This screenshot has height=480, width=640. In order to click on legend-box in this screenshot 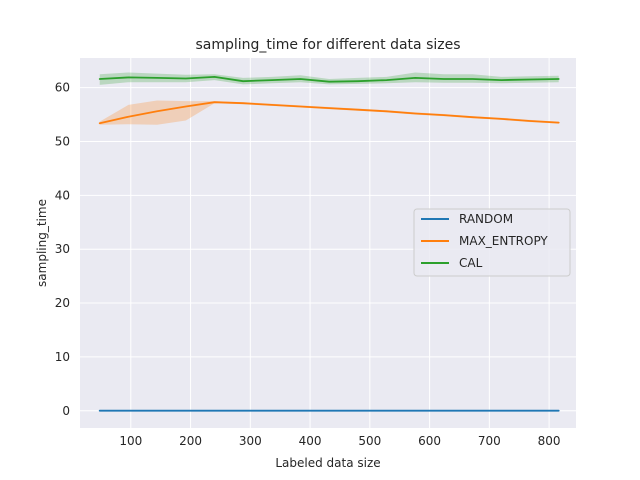, I will do `click(492, 242)`.